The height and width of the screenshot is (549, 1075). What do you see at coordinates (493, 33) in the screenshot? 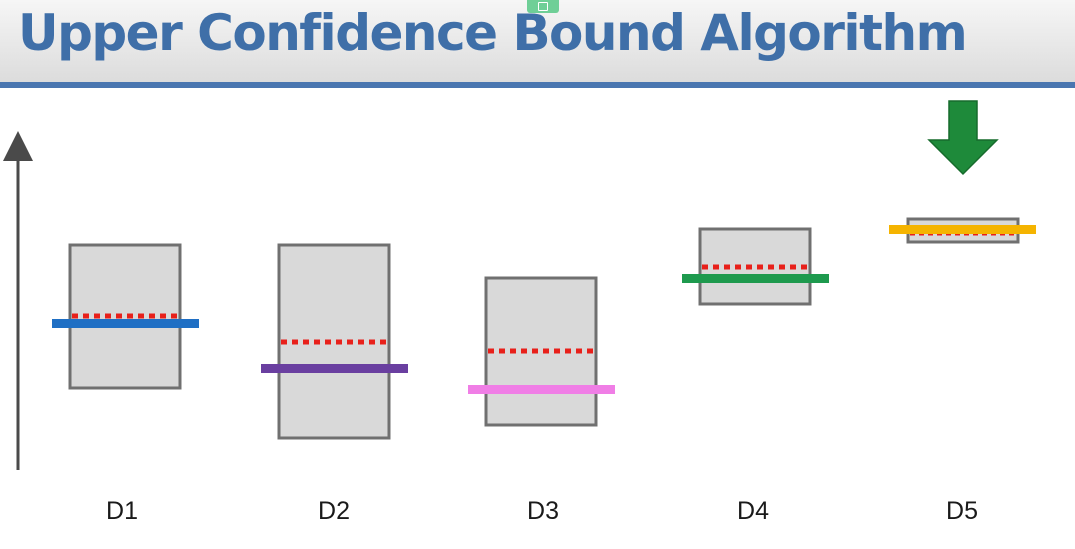
I see `slide-title: Upper Confidence Bound Algorithm` at bounding box center [493, 33].